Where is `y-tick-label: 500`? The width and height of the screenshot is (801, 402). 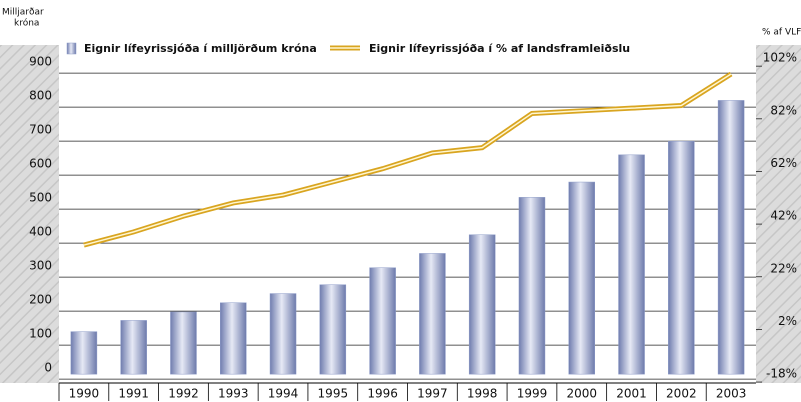
y-tick-label: 500 is located at coordinates (40, 198).